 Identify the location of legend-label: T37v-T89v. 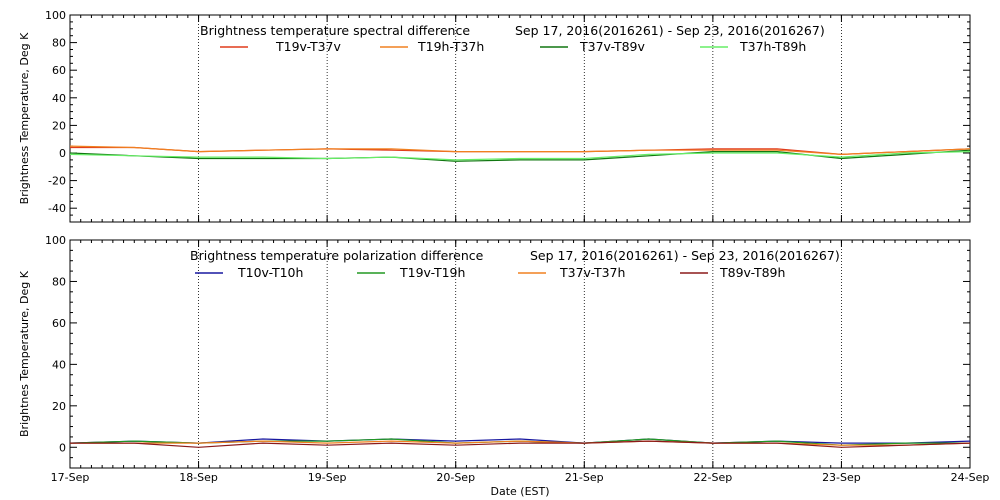
(612, 46).